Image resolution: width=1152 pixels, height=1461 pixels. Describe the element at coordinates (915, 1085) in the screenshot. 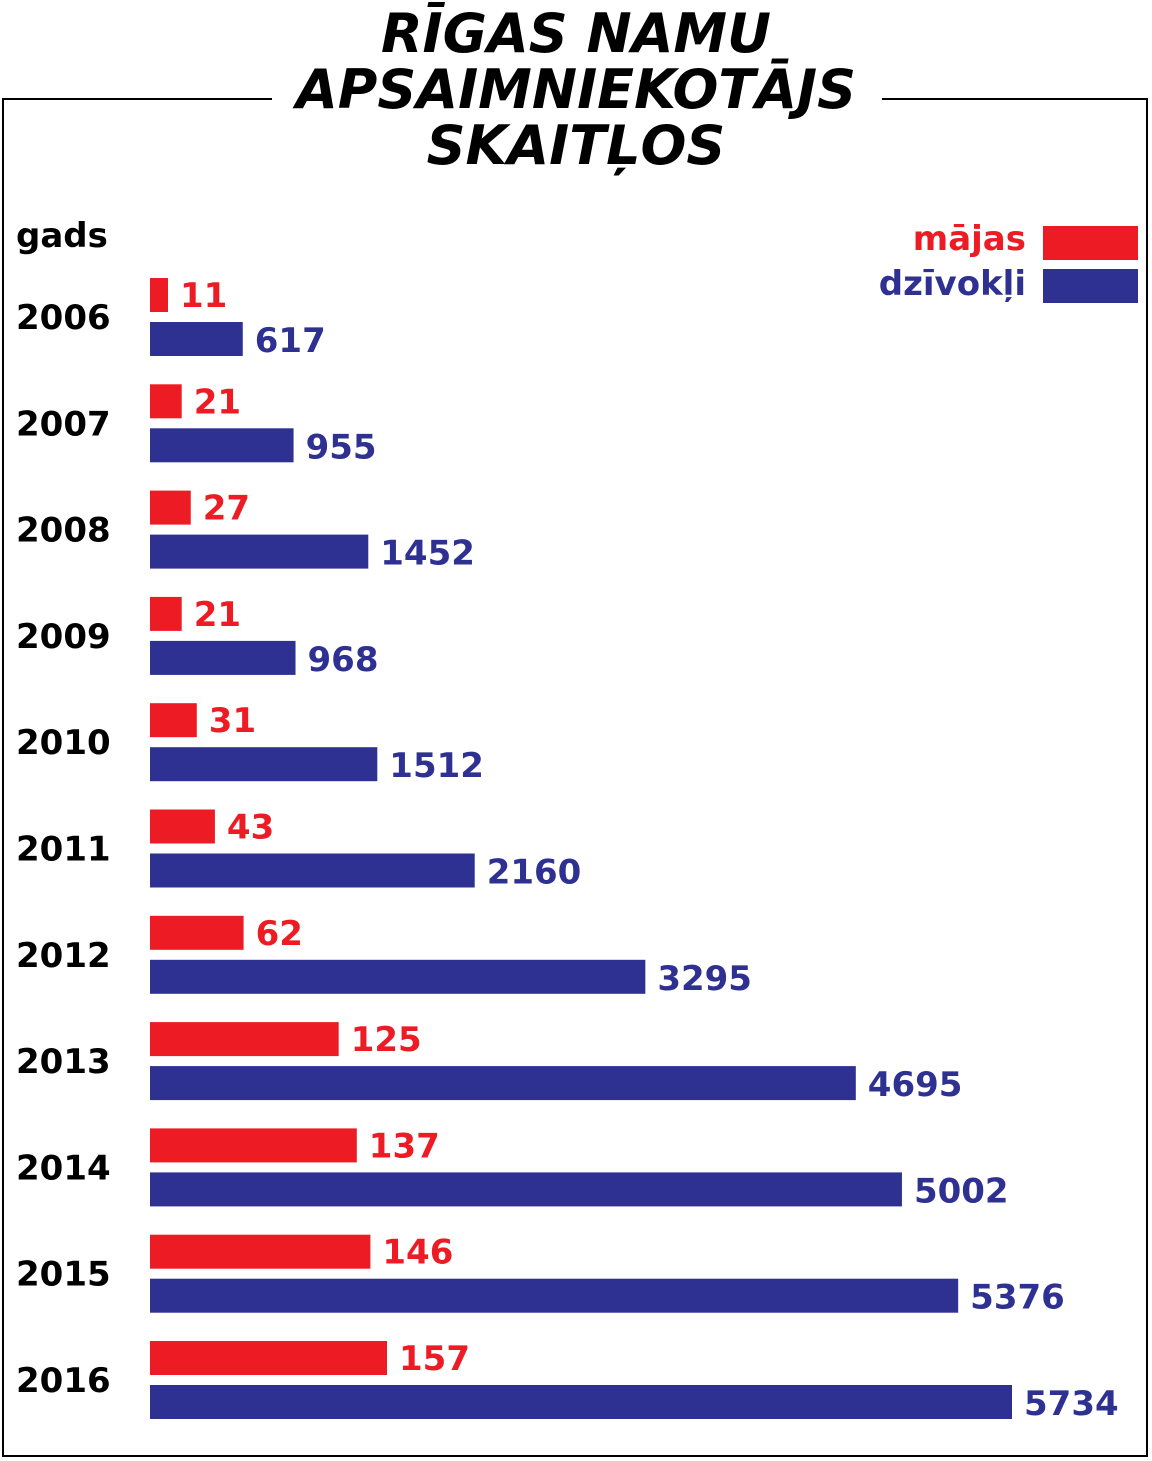

I see `value-label-apartments-2013: 4695` at that location.